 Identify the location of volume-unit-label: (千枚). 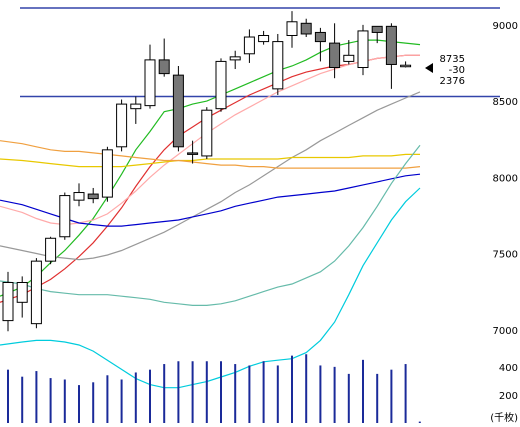
(504, 417).